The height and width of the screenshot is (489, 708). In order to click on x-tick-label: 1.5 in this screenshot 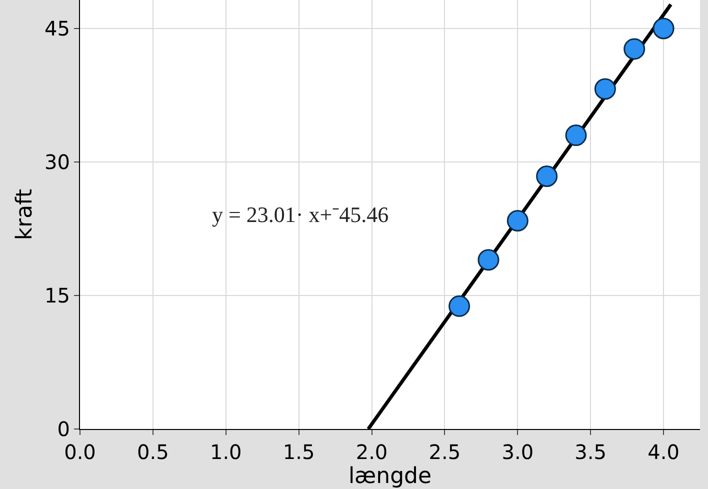, I will do `click(298, 452)`.